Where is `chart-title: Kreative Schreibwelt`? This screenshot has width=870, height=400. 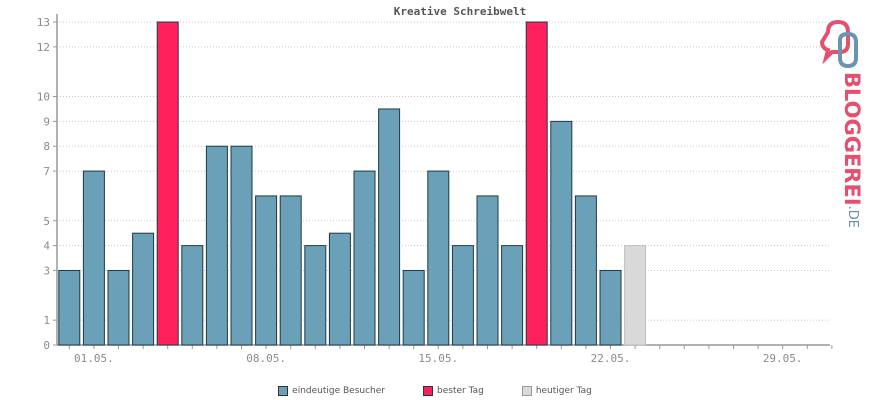
chart-title: Kreative Schreibwelt is located at coordinates (460, 11).